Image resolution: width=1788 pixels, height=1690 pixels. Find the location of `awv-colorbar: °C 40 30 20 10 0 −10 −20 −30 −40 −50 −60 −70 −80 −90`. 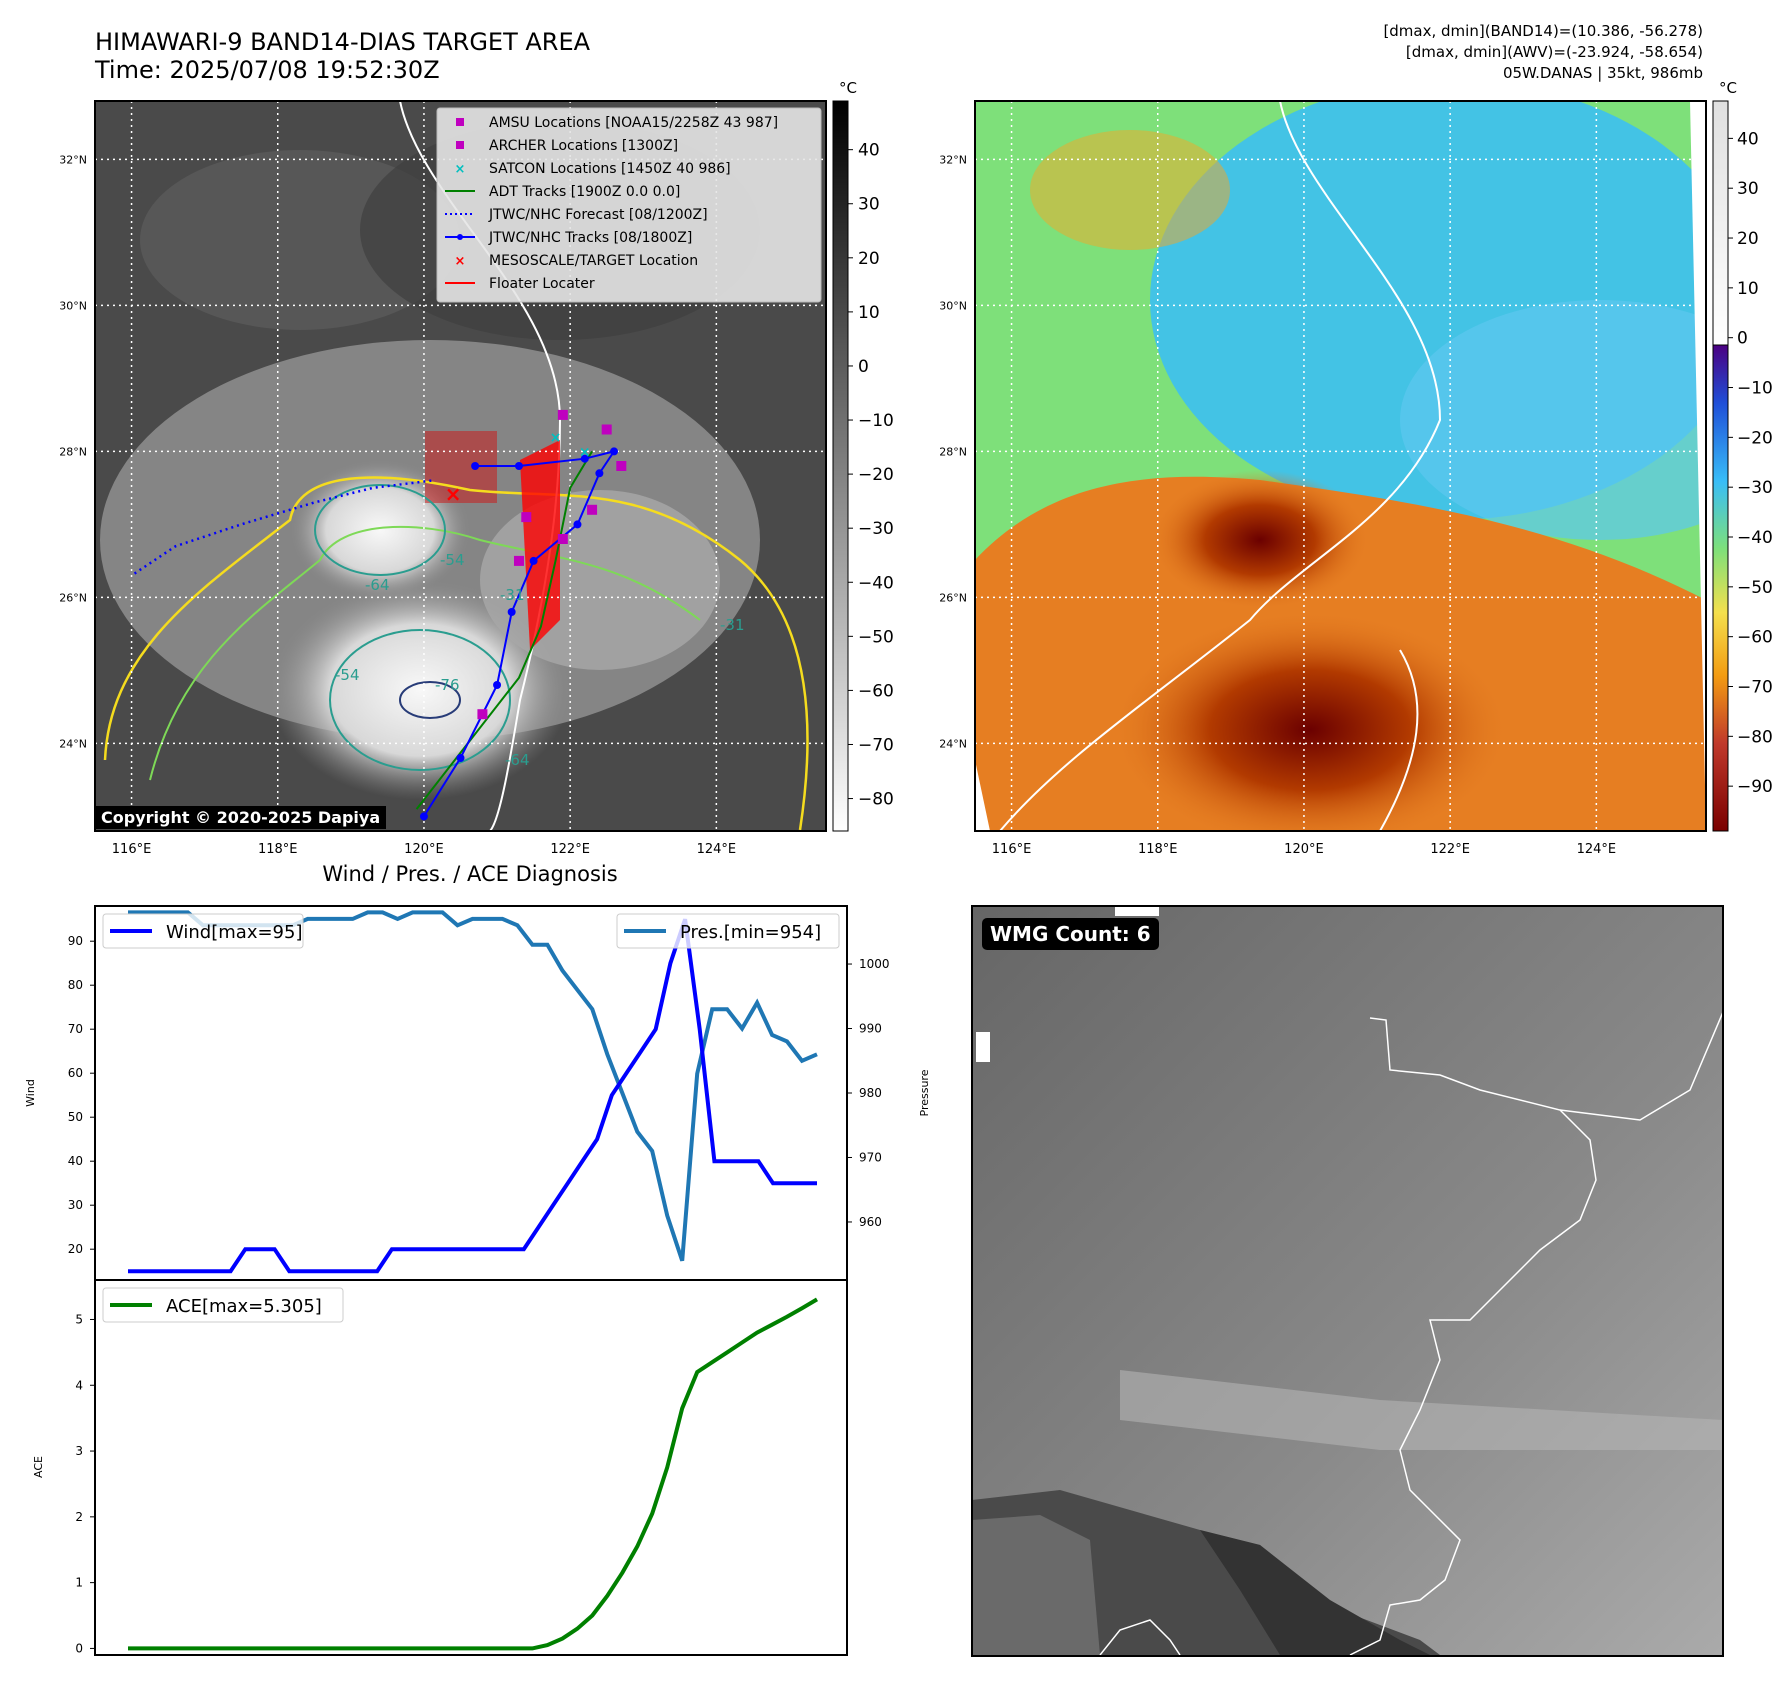

awv-colorbar: °C 40 30 20 10 0 −10 −20 −30 −40 −50 −60 −70 −80 −90 is located at coordinates (1742, 455).